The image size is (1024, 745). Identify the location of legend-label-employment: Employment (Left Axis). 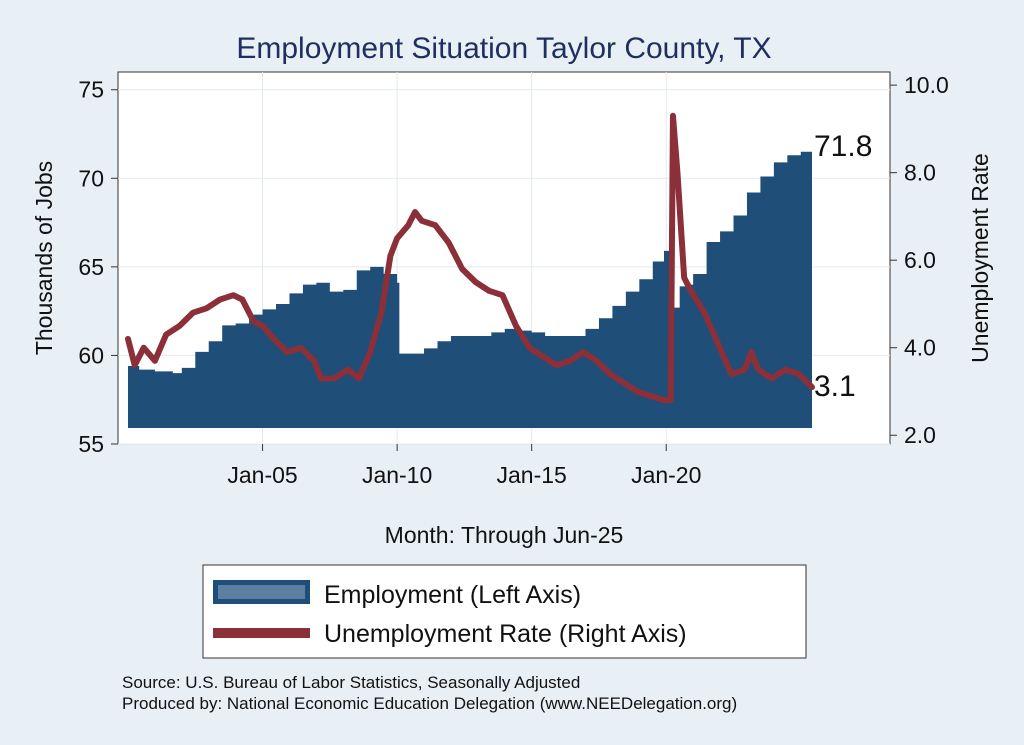
(452, 595).